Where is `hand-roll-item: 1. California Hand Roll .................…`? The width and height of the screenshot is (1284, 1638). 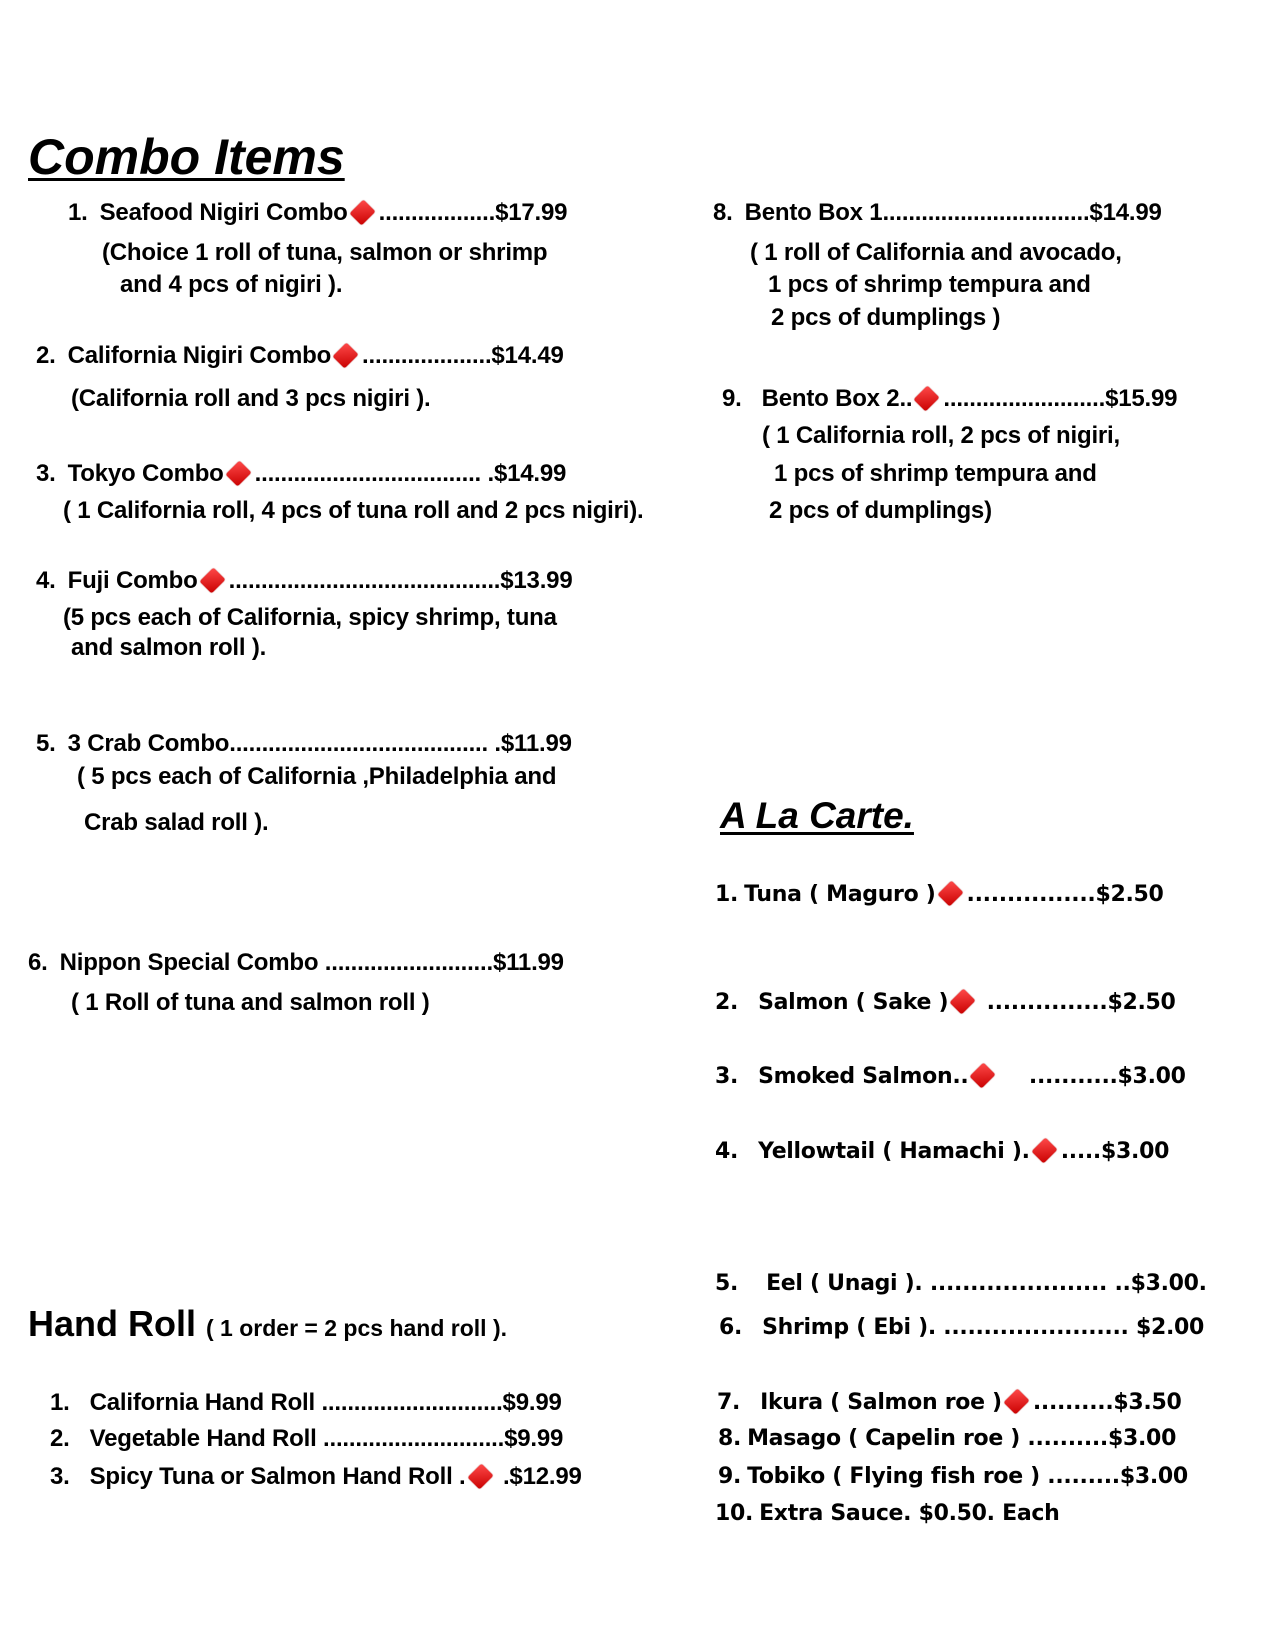 hand-roll-item: 1. California Hand Roll .................… is located at coordinates (306, 1403).